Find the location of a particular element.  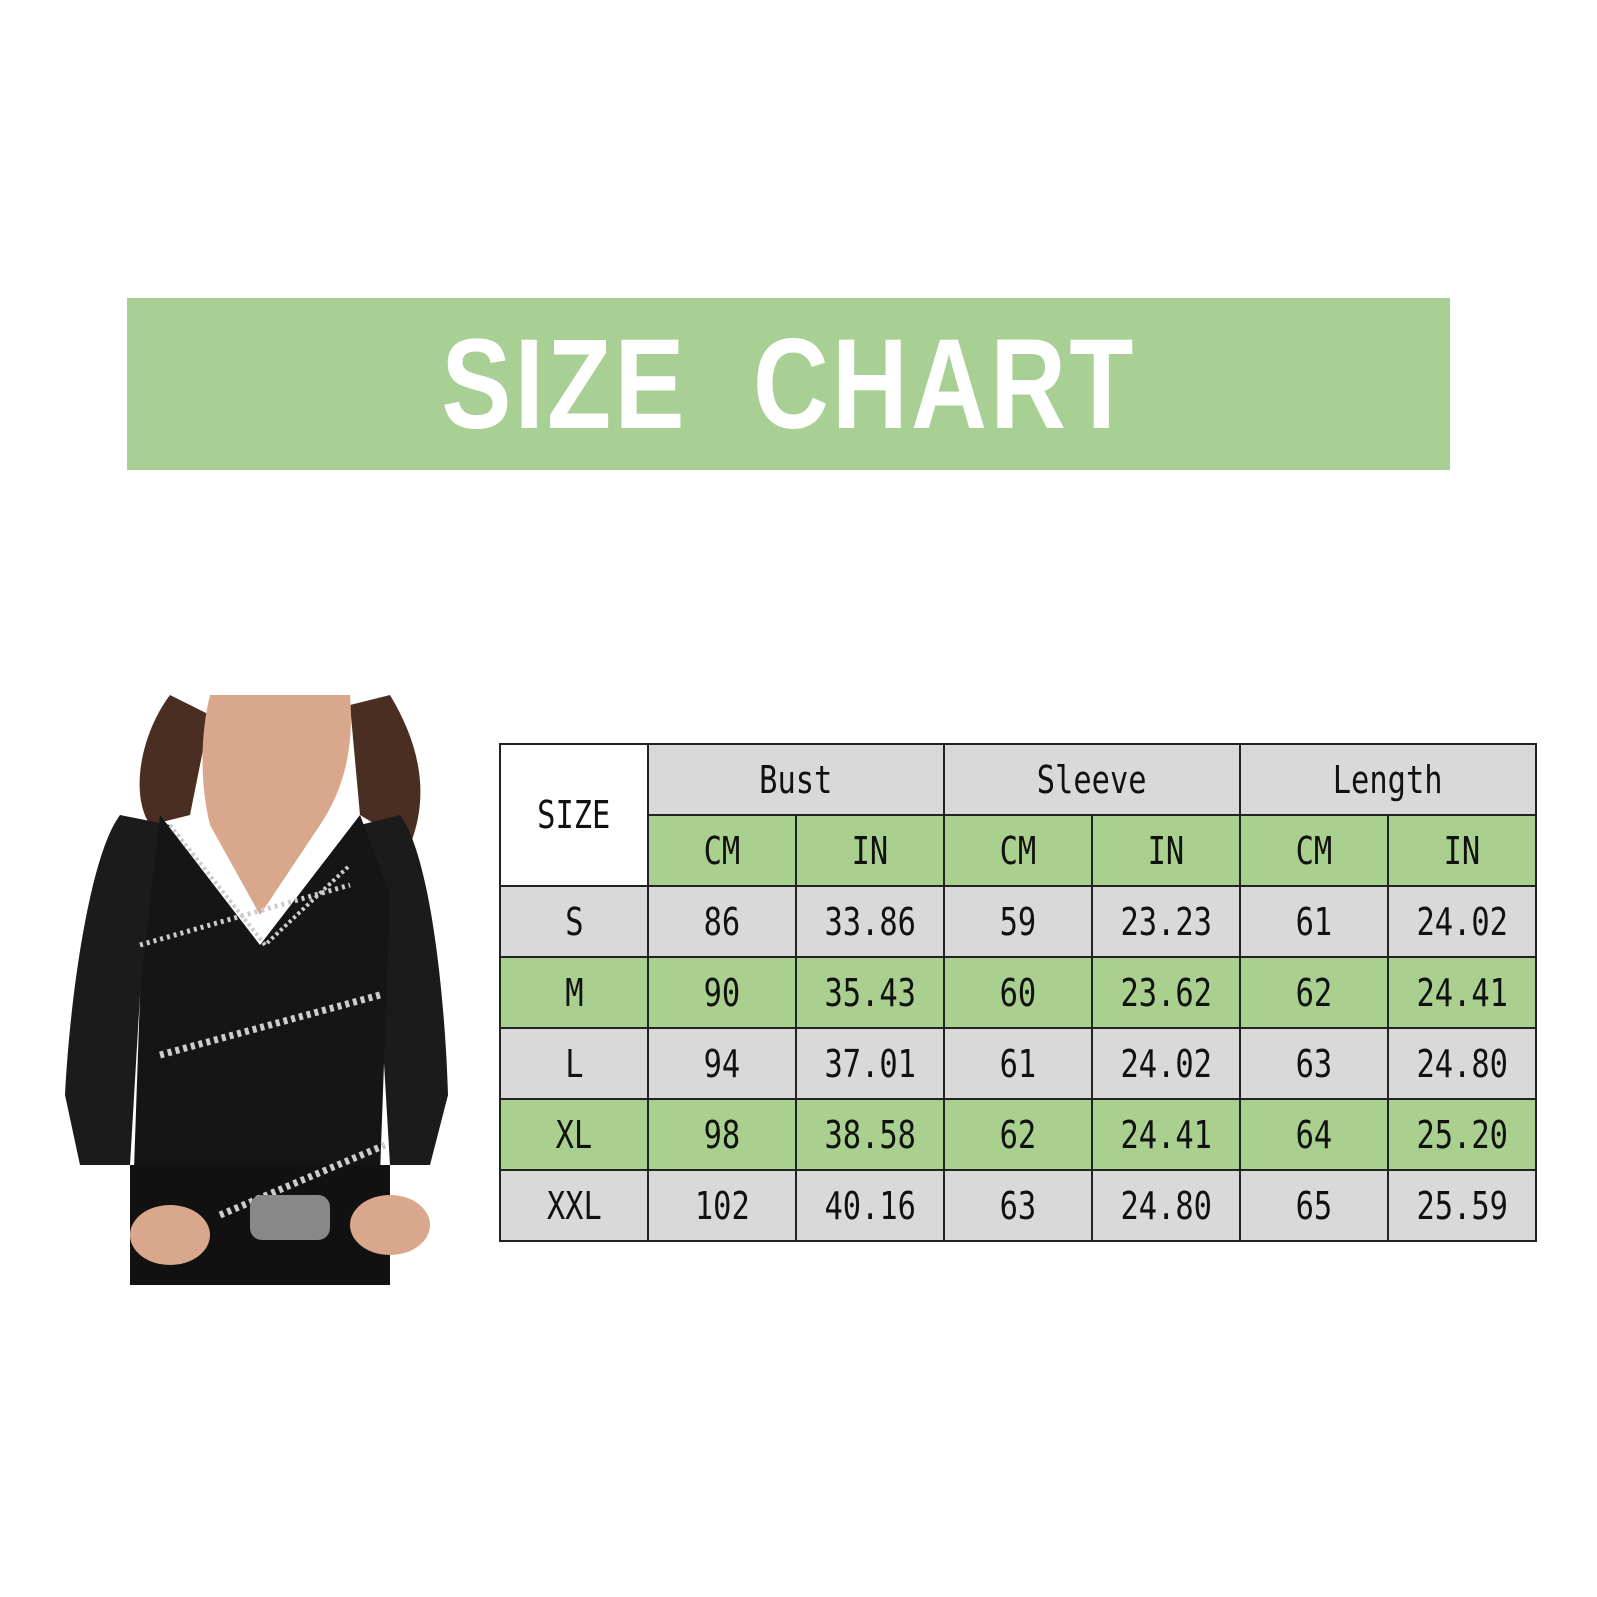

value-cell: 23.23 is located at coordinates (1166, 921).